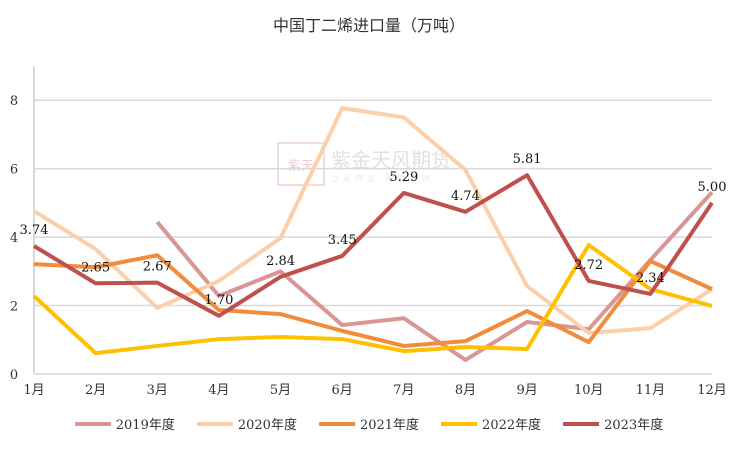  I want to click on legend-item: 2019年度, so click(124, 423).